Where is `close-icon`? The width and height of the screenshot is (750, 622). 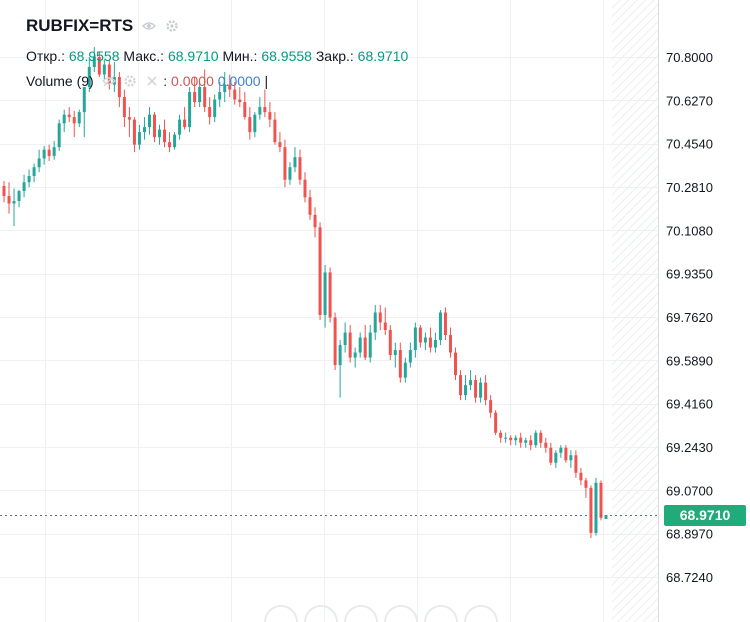
close-icon is located at coordinates (152, 81).